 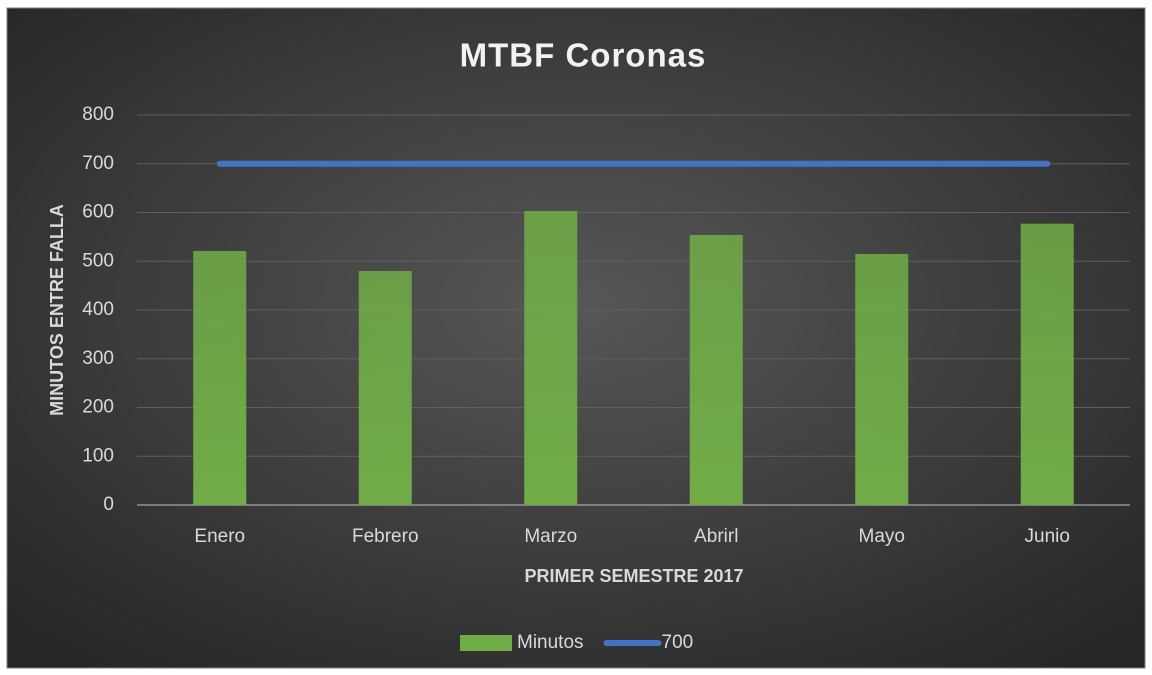 I want to click on y-tick-label: 0, so click(x=108, y=504).